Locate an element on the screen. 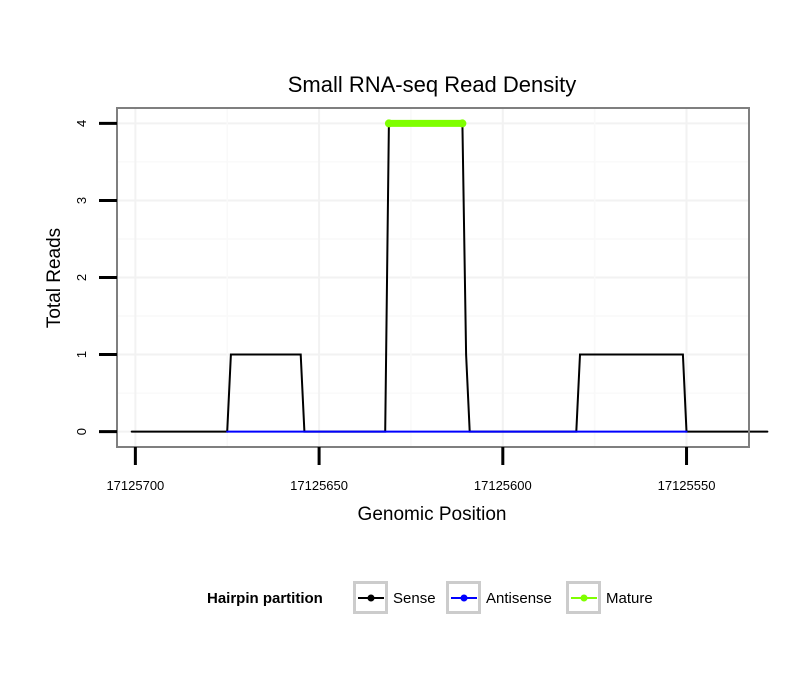 The width and height of the screenshot is (810, 690). y-tick-label-1: 1 is located at coordinates (81, 354).